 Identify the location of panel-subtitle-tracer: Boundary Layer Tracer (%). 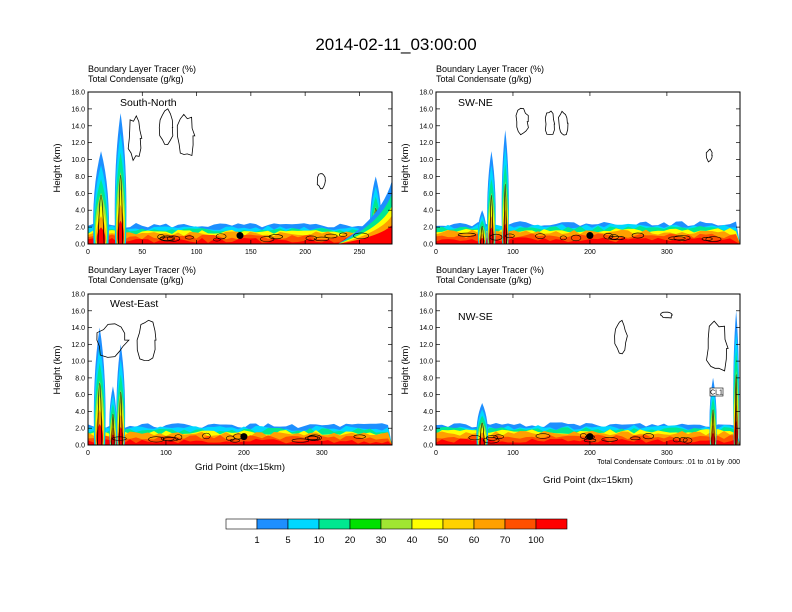
(490, 69).